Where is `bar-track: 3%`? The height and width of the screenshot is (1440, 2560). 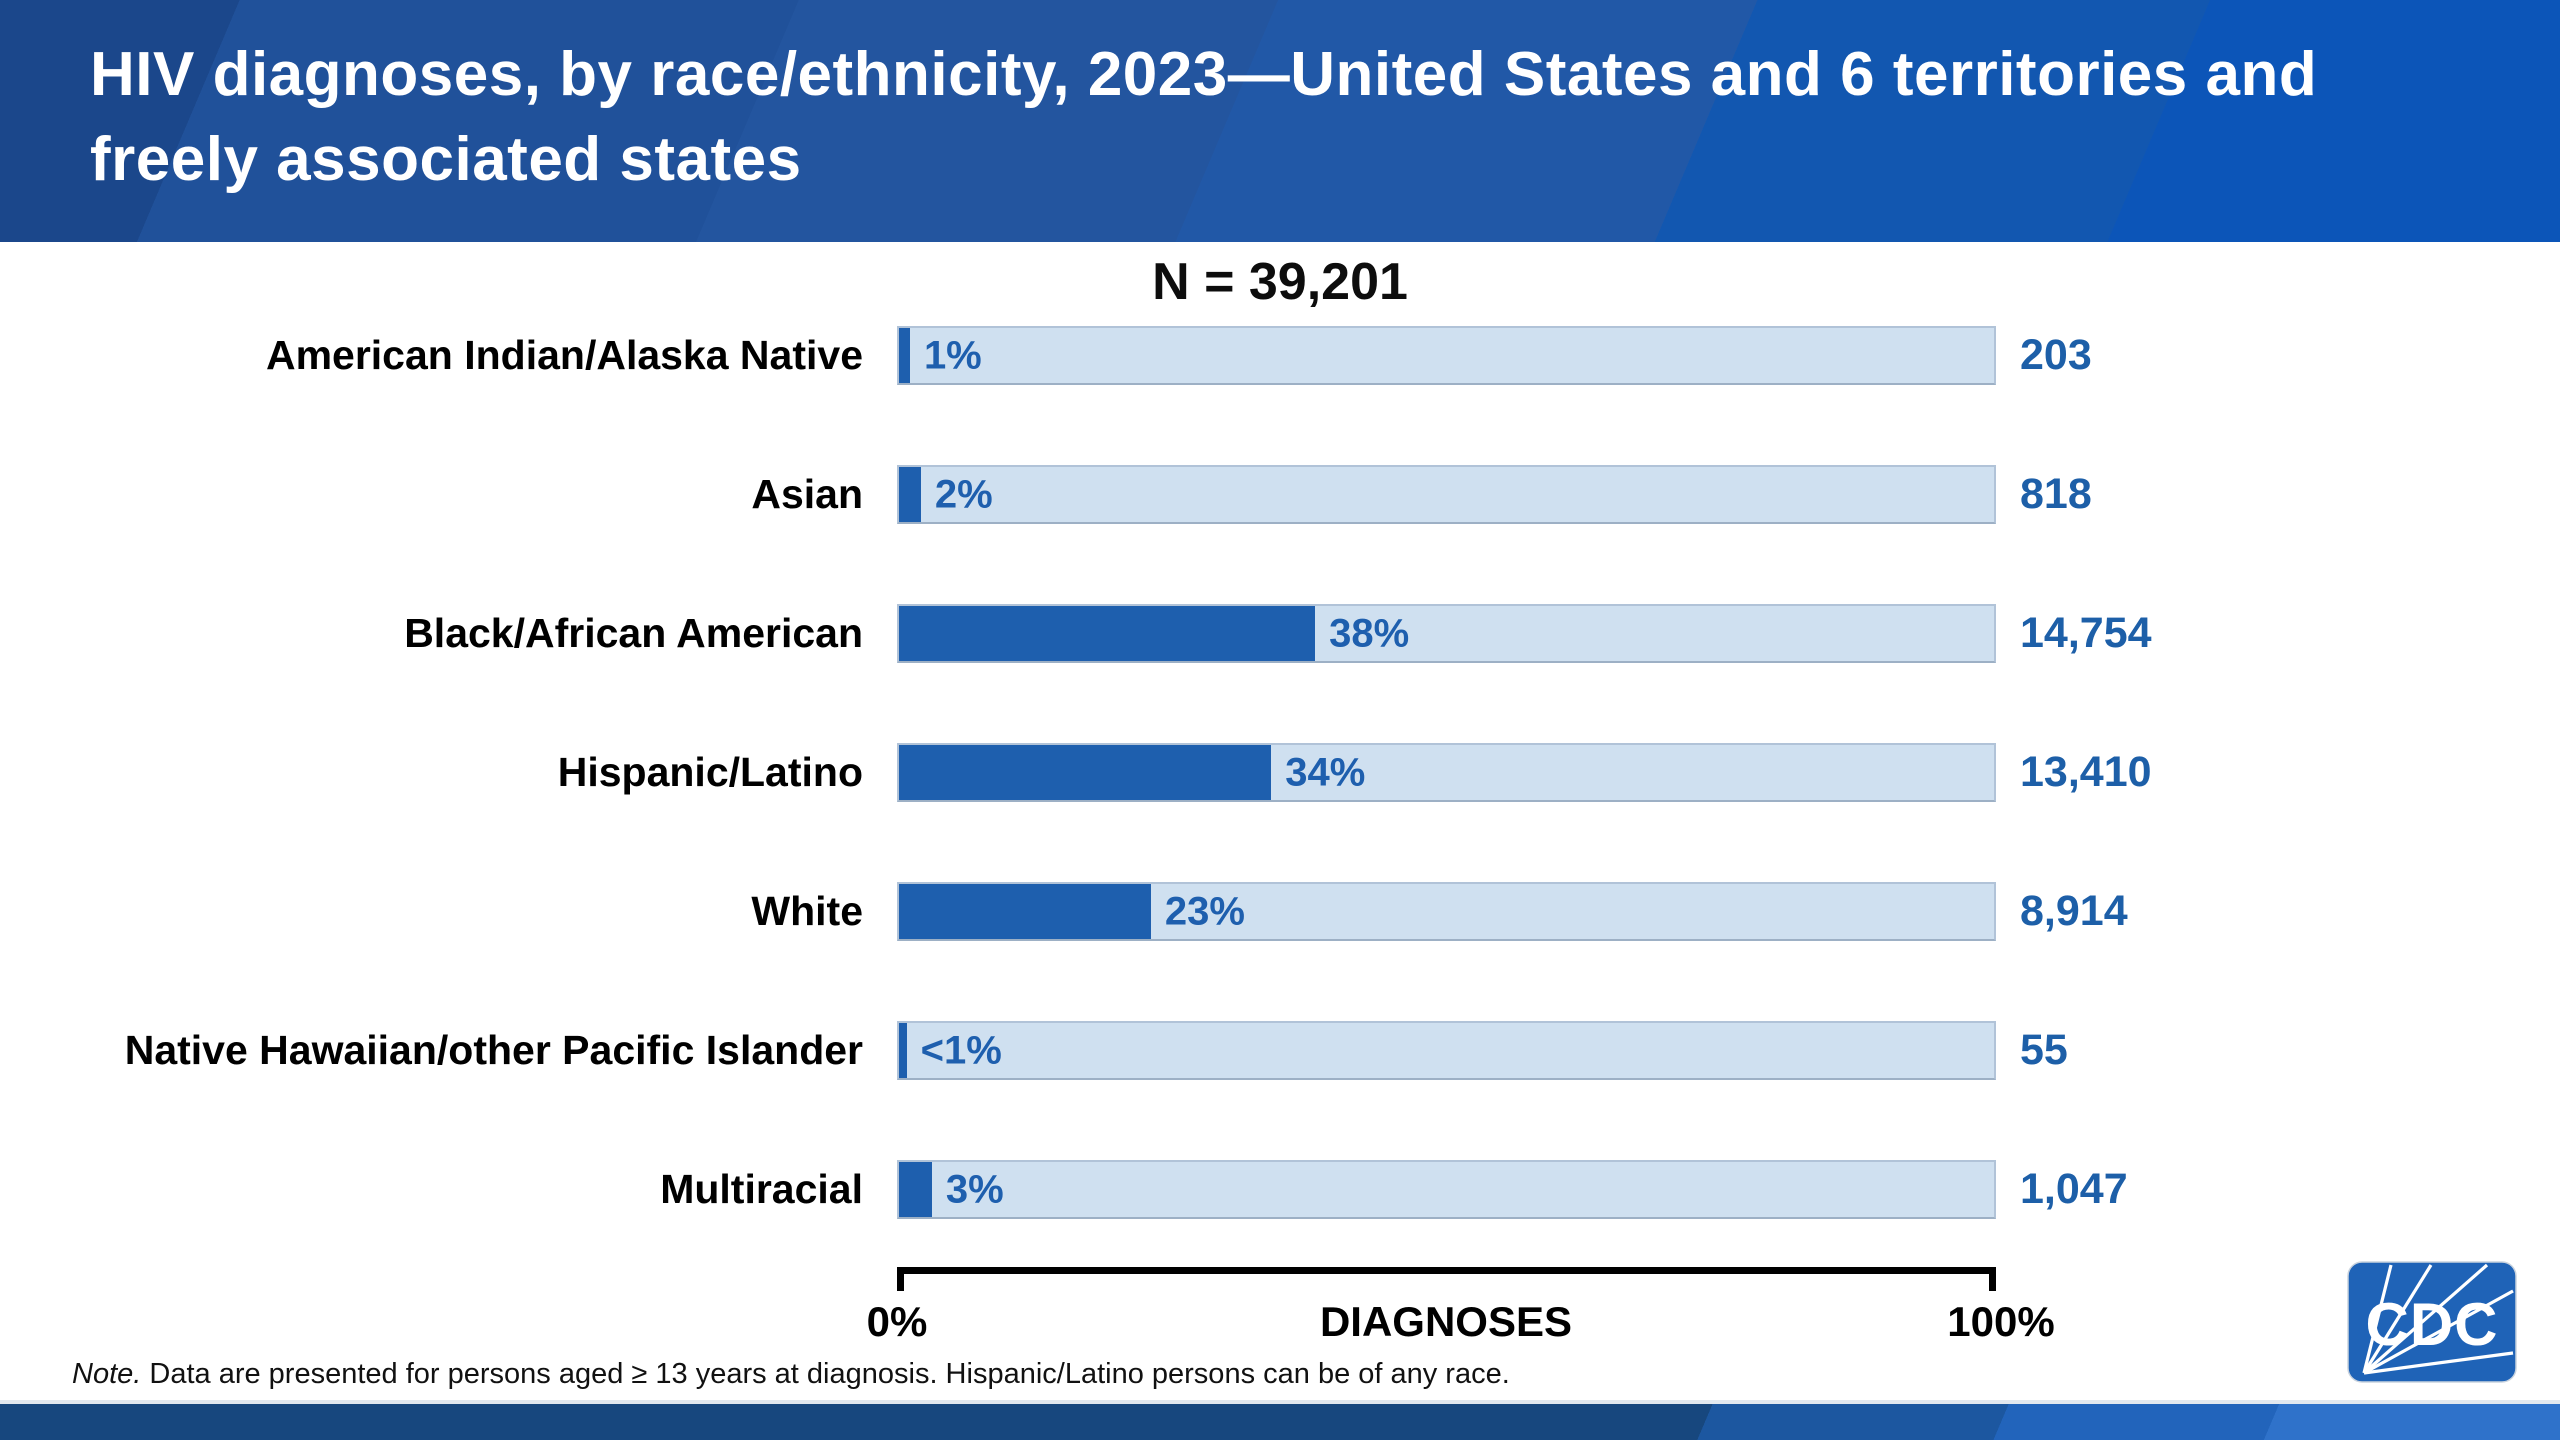 bar-track: 3% is located at coordinates (1446, 1189).